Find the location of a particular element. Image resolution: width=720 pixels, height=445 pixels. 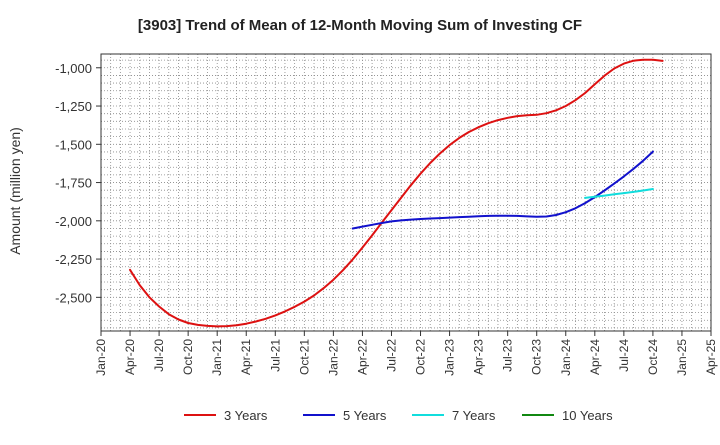

x-tick-label: Jan-20 is located at coordinates (101, 357).